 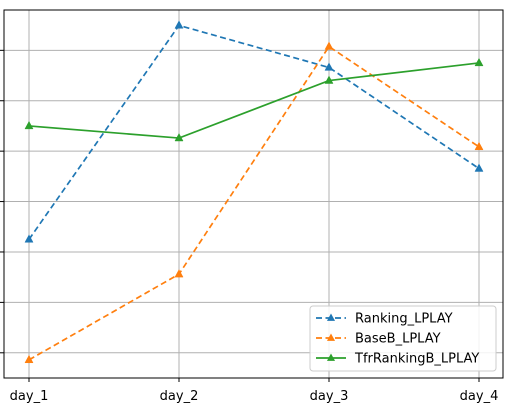 I want to click on x-tick-label: day_2, so click(x=179, y=396).